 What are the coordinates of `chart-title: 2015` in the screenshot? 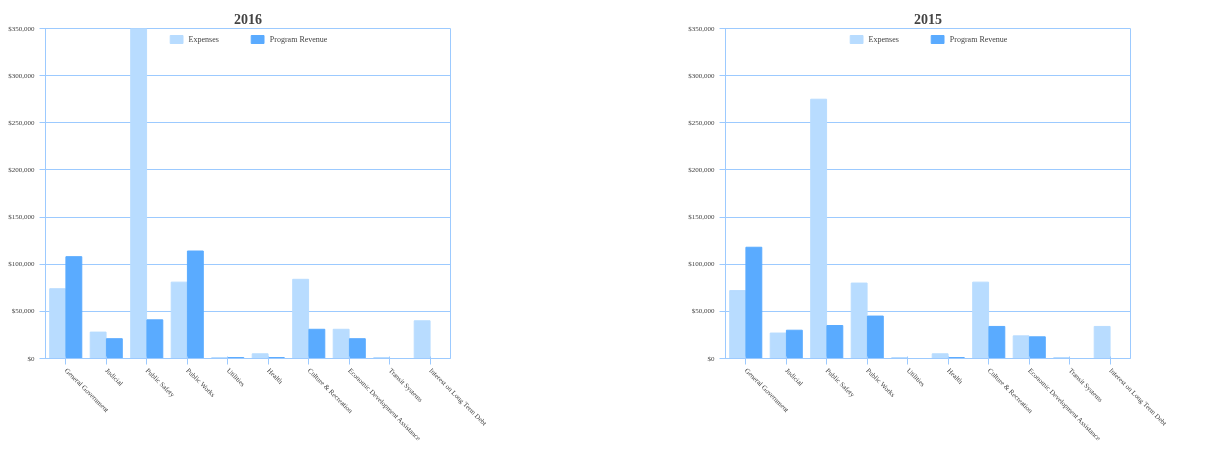 It's located at (928, 19).